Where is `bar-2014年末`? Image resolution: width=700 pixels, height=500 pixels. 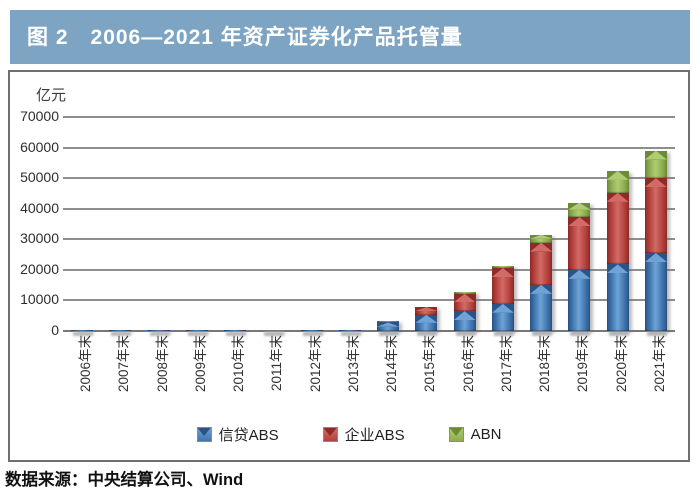
bar-2014年末 is located at coordinates (388, 326).